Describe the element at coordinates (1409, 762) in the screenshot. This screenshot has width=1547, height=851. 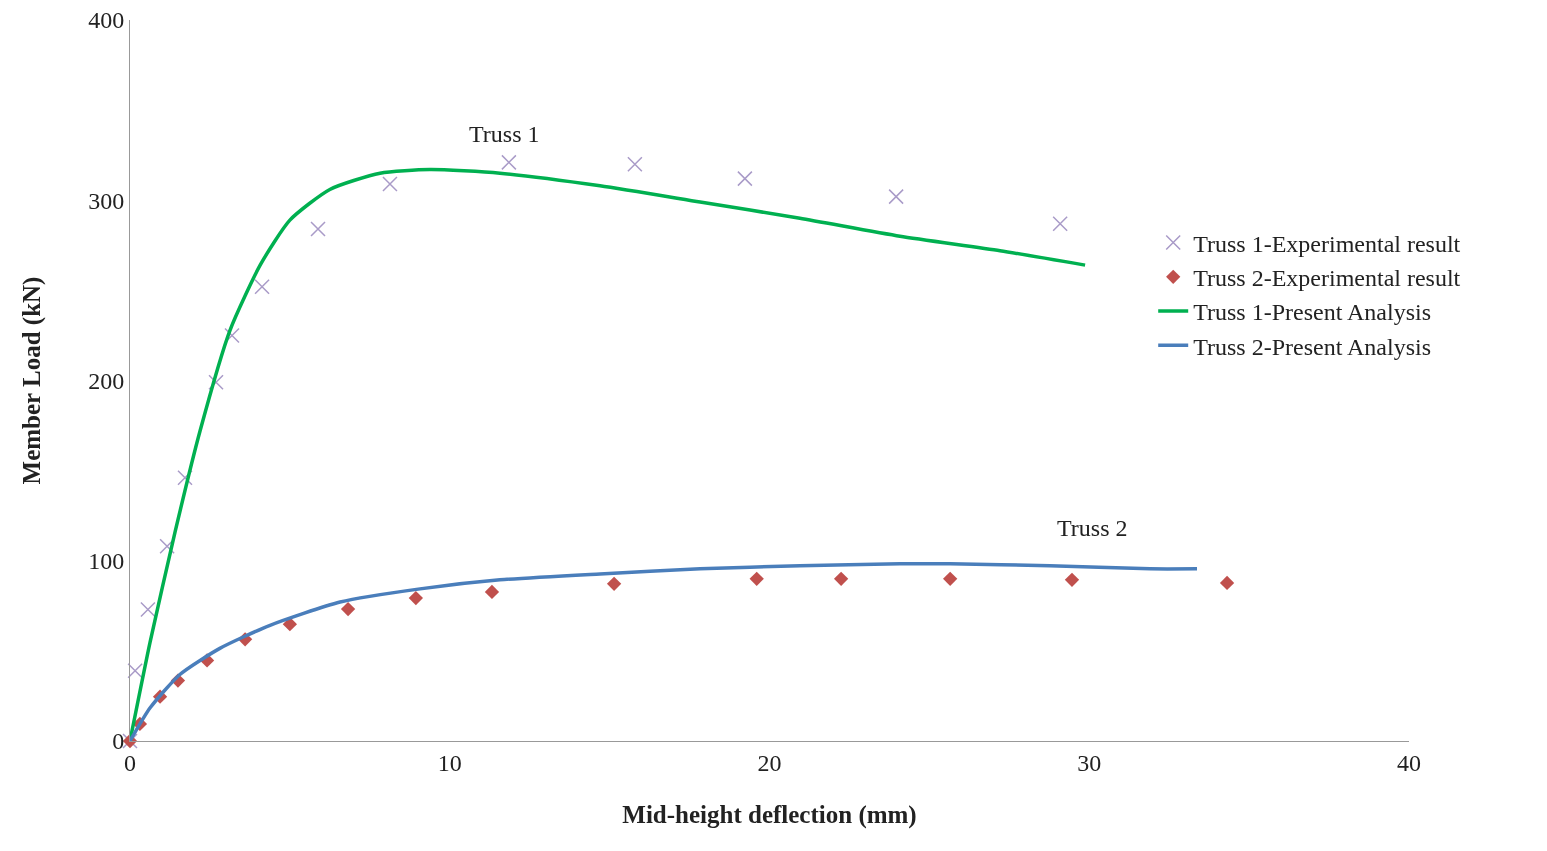
I see `x-tick-label: 40` at that location.